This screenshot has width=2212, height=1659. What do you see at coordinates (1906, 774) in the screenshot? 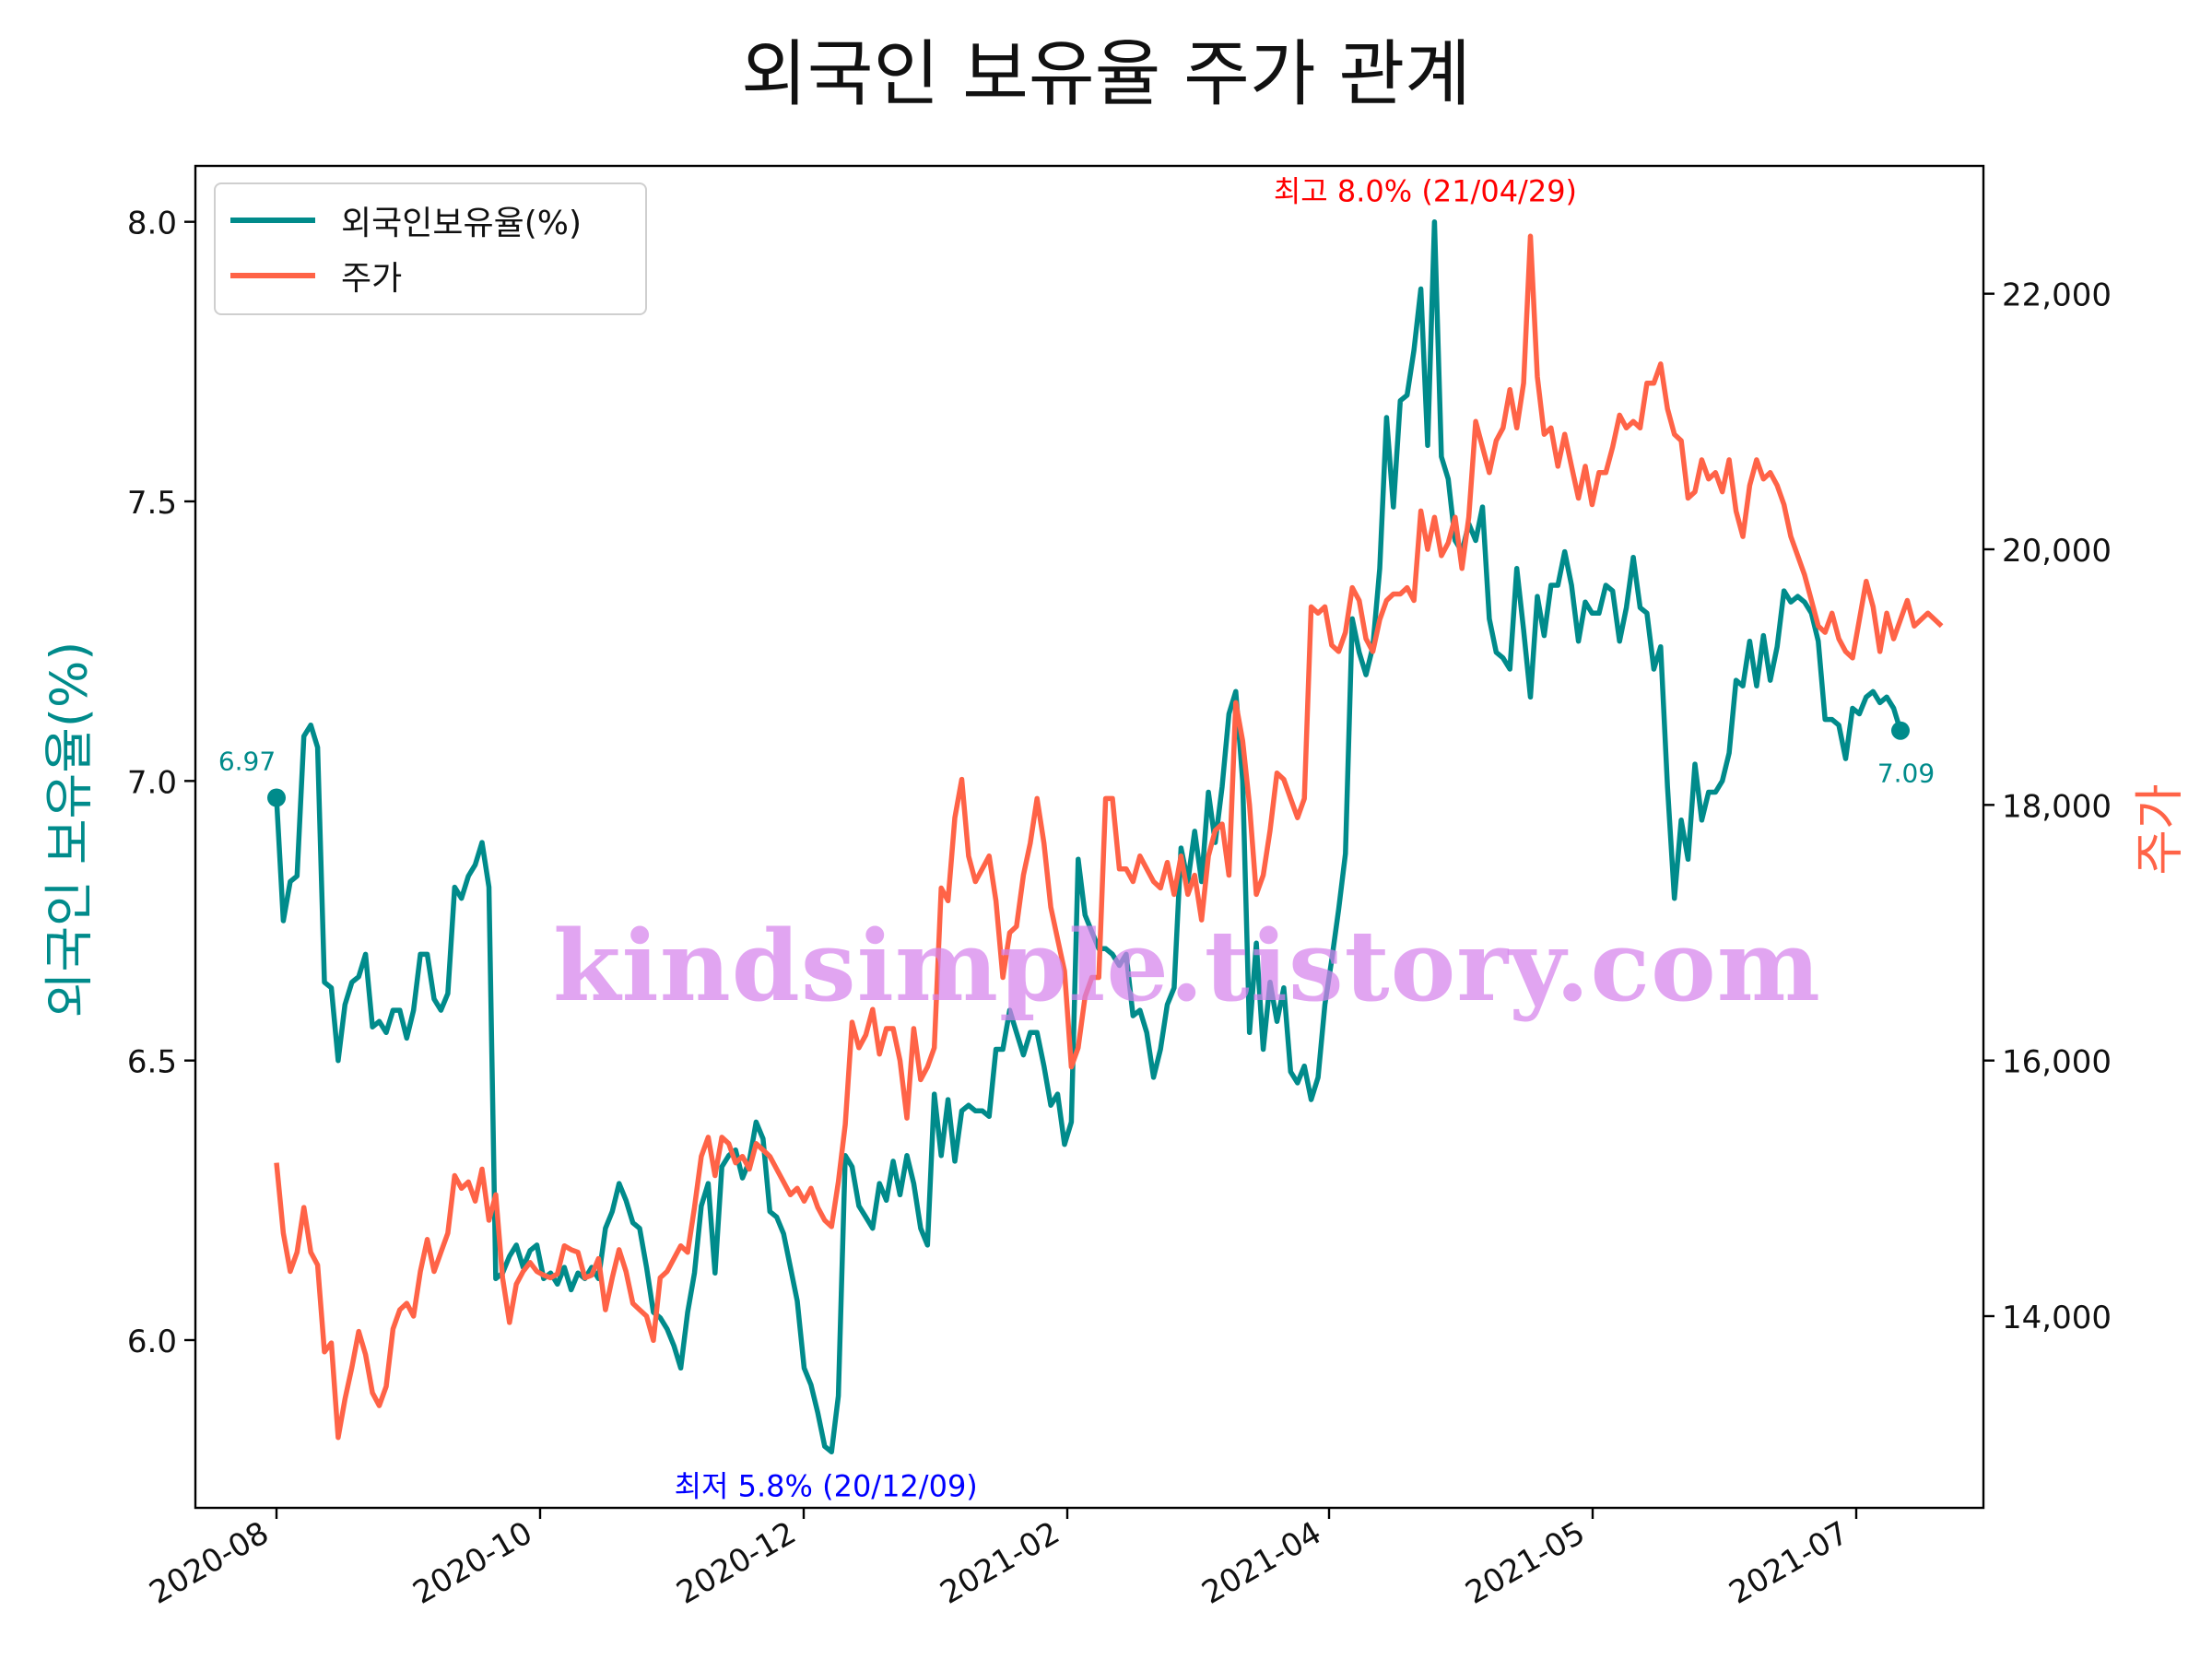
I see `end-value-label: 7.09` at bounding box center [1906, 774].